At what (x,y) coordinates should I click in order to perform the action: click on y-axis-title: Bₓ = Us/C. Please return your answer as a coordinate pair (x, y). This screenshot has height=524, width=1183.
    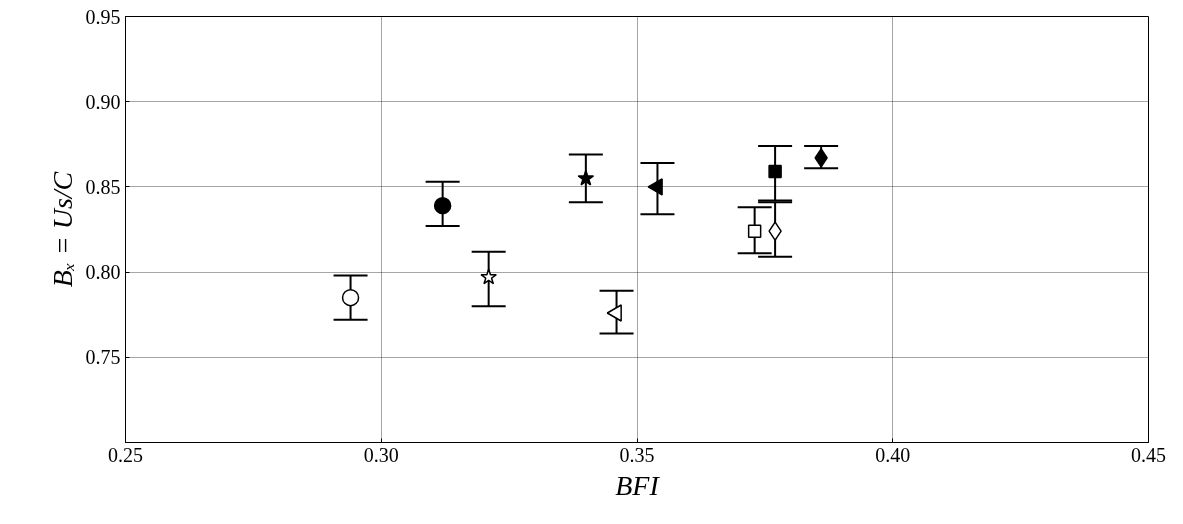
    Looking at the image, I should click on (62, 229).